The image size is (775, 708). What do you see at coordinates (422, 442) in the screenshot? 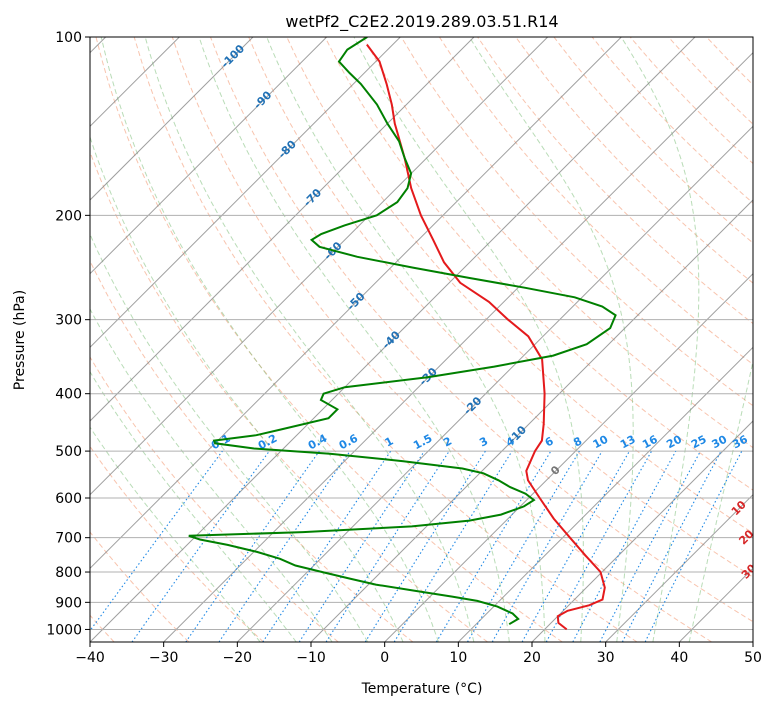
I see `mixing-ratio-label: 1.5` at bounding box center [422, 442].